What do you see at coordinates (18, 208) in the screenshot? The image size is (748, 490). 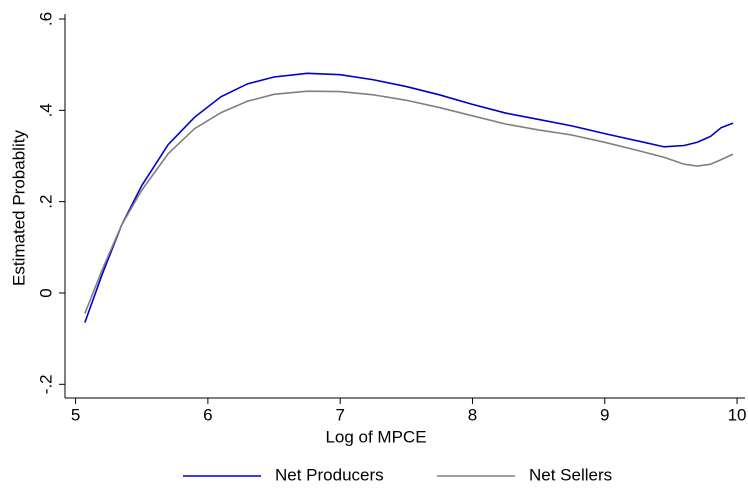 I see `y-axis-title: Estimated Probablity` at bounding box center [18, 208].